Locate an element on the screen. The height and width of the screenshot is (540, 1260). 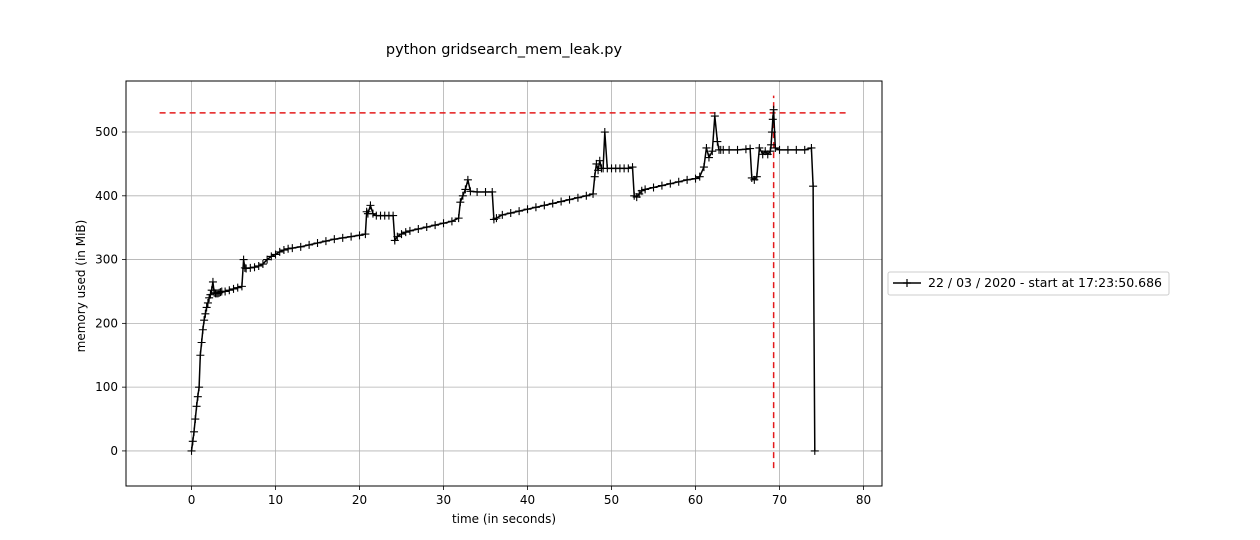
legend: 22 / 03 / 2020 - start at 17:23:50.686 is located at coordinates (1028, 283).